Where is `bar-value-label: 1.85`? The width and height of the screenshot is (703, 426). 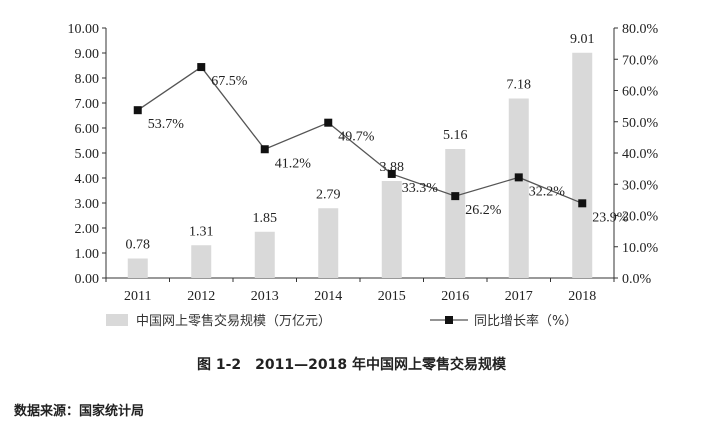
bar-value-label: 1.85 is located at coordinates (265, 218).